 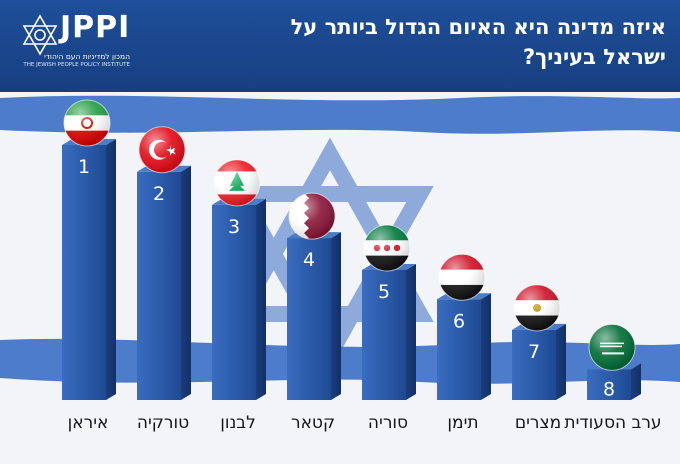 What do you see at coordinates (537, 308) in the screenshot?
I see `egypt-flag-icon` at bounding box center [537, 308].